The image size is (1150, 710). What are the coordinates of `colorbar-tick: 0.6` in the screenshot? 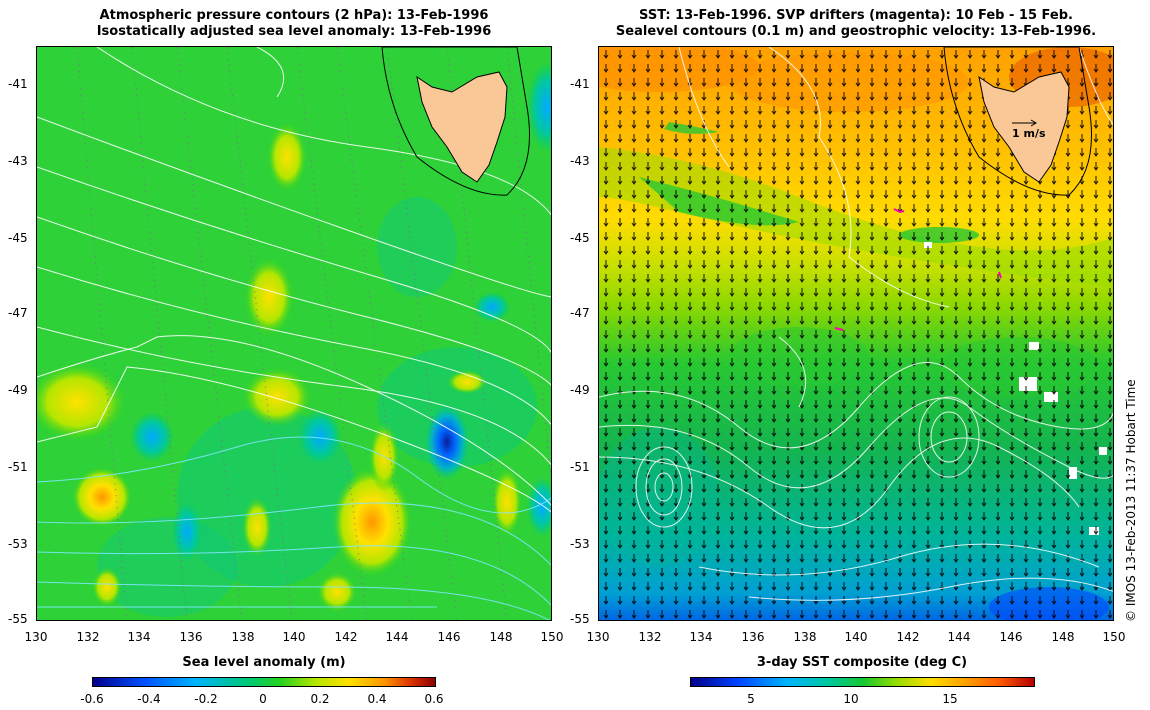 It's located at (434, 699).